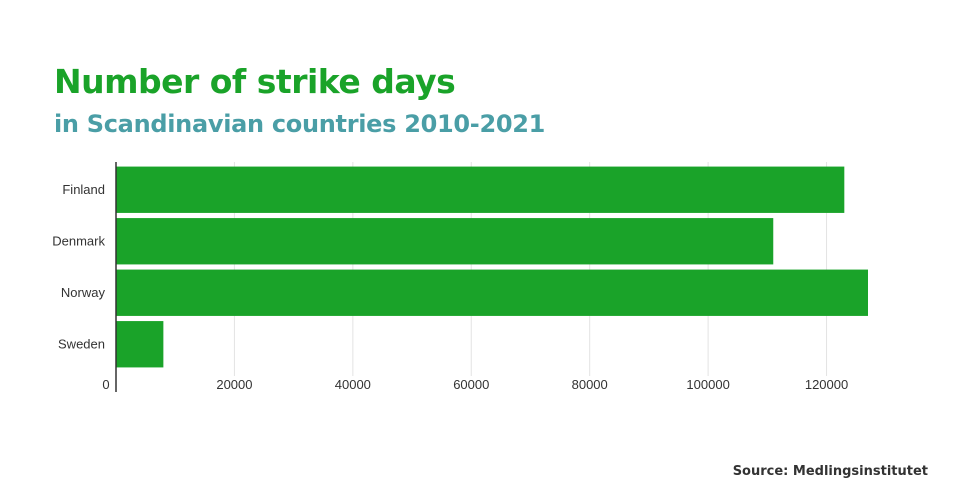 Image resolution: width=960 pixels, height=502 pixels. I want to click on chart-subtitle: in Scandinavian countries 2010-2021, so click(300, 124).